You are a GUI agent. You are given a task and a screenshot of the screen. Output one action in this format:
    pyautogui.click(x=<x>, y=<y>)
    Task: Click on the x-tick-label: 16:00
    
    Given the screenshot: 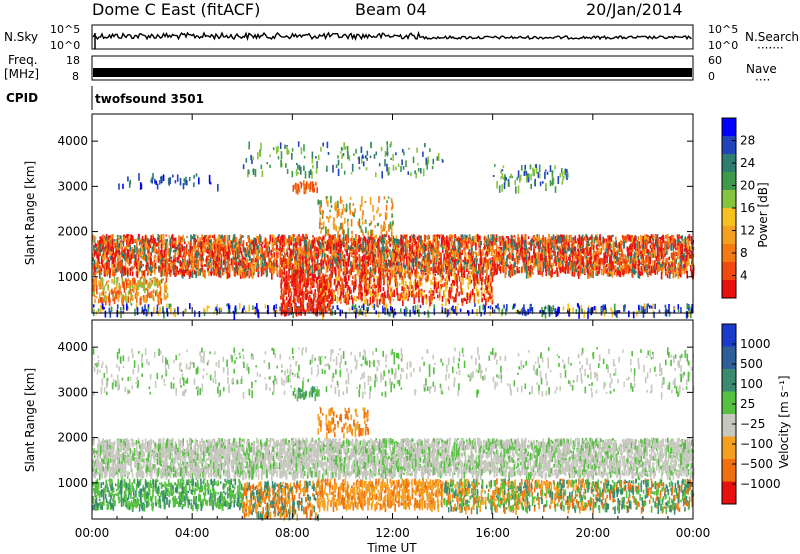 What is the action you would take?
    pyautogui.click(x=492, y=533)
    